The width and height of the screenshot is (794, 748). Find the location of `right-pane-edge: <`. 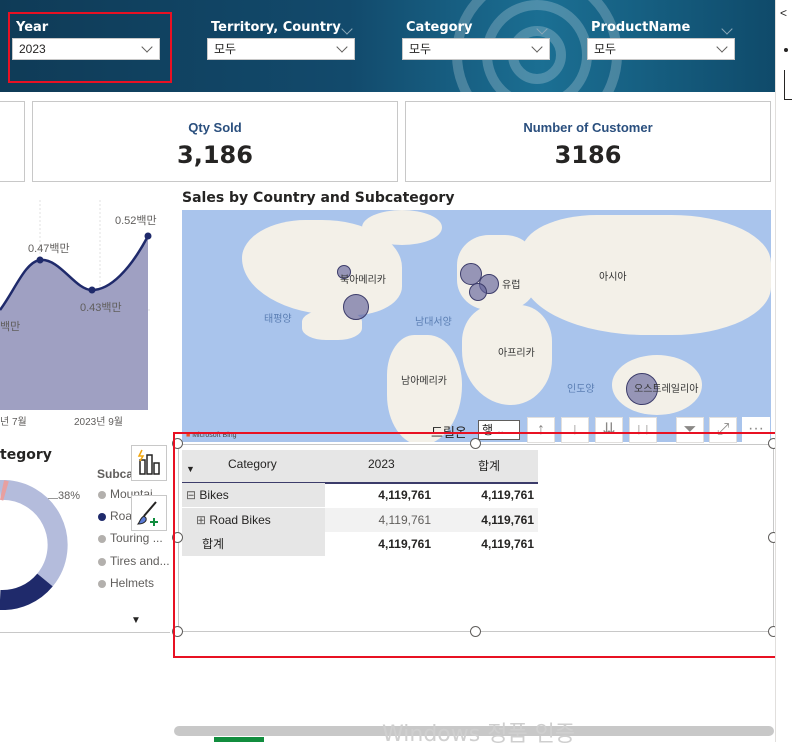

right-pane-edge: < is located at coordinates (784, 371).